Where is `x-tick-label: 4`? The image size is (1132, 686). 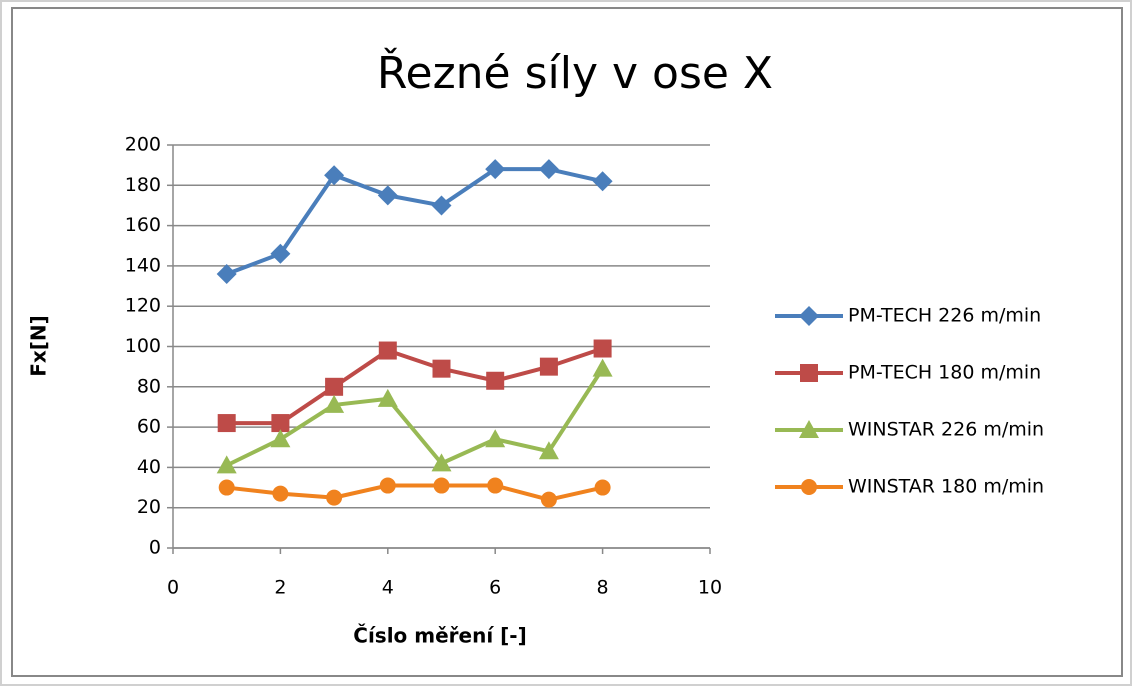 x-tick-label: 4 is located at coordinates (388, 588).